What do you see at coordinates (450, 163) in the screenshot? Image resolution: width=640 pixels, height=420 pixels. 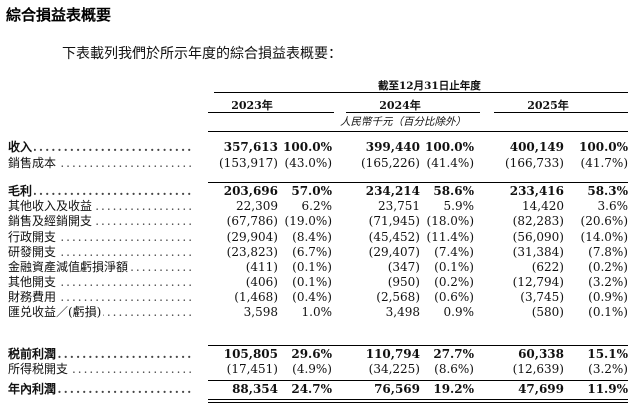 I see `percent-2024: (41.4%)` at bounding box center [450, 163].